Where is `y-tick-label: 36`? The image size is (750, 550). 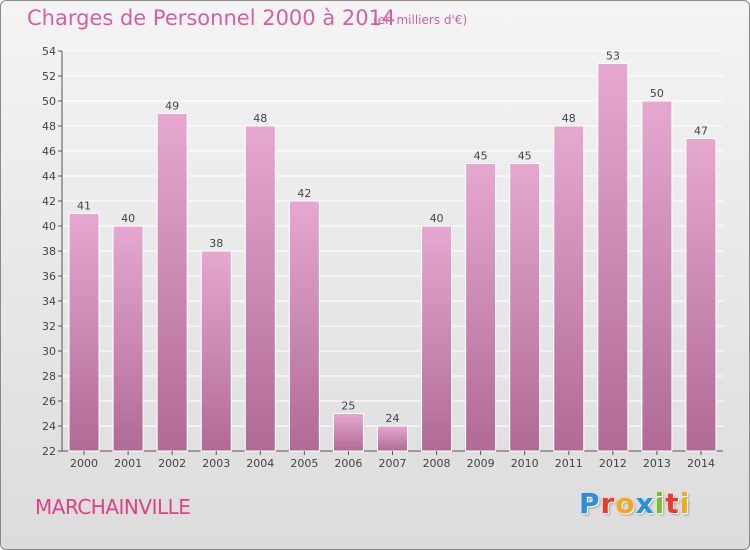
y-tick-label: 36 is located at coordinates (49, 276).